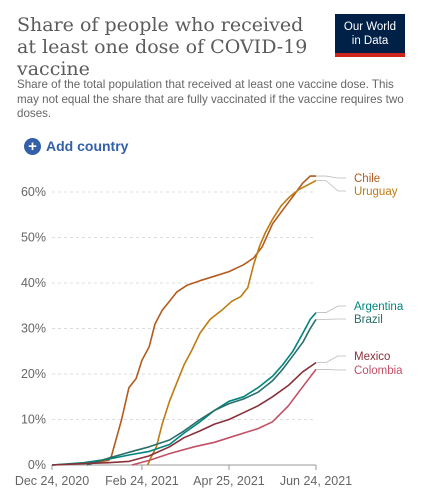  I want to click on x-tick-label: Apr 25, 2021, so click(229, 481).